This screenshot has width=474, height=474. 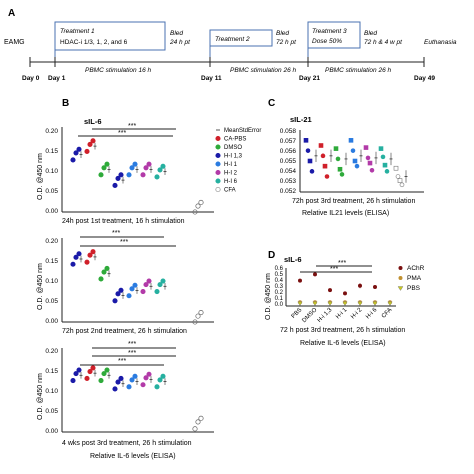 What do you see at coordinates (268, 296) in the screenshot?
I see `d-y-label: O.D. @450 nm` at bounding box center [268, 296].